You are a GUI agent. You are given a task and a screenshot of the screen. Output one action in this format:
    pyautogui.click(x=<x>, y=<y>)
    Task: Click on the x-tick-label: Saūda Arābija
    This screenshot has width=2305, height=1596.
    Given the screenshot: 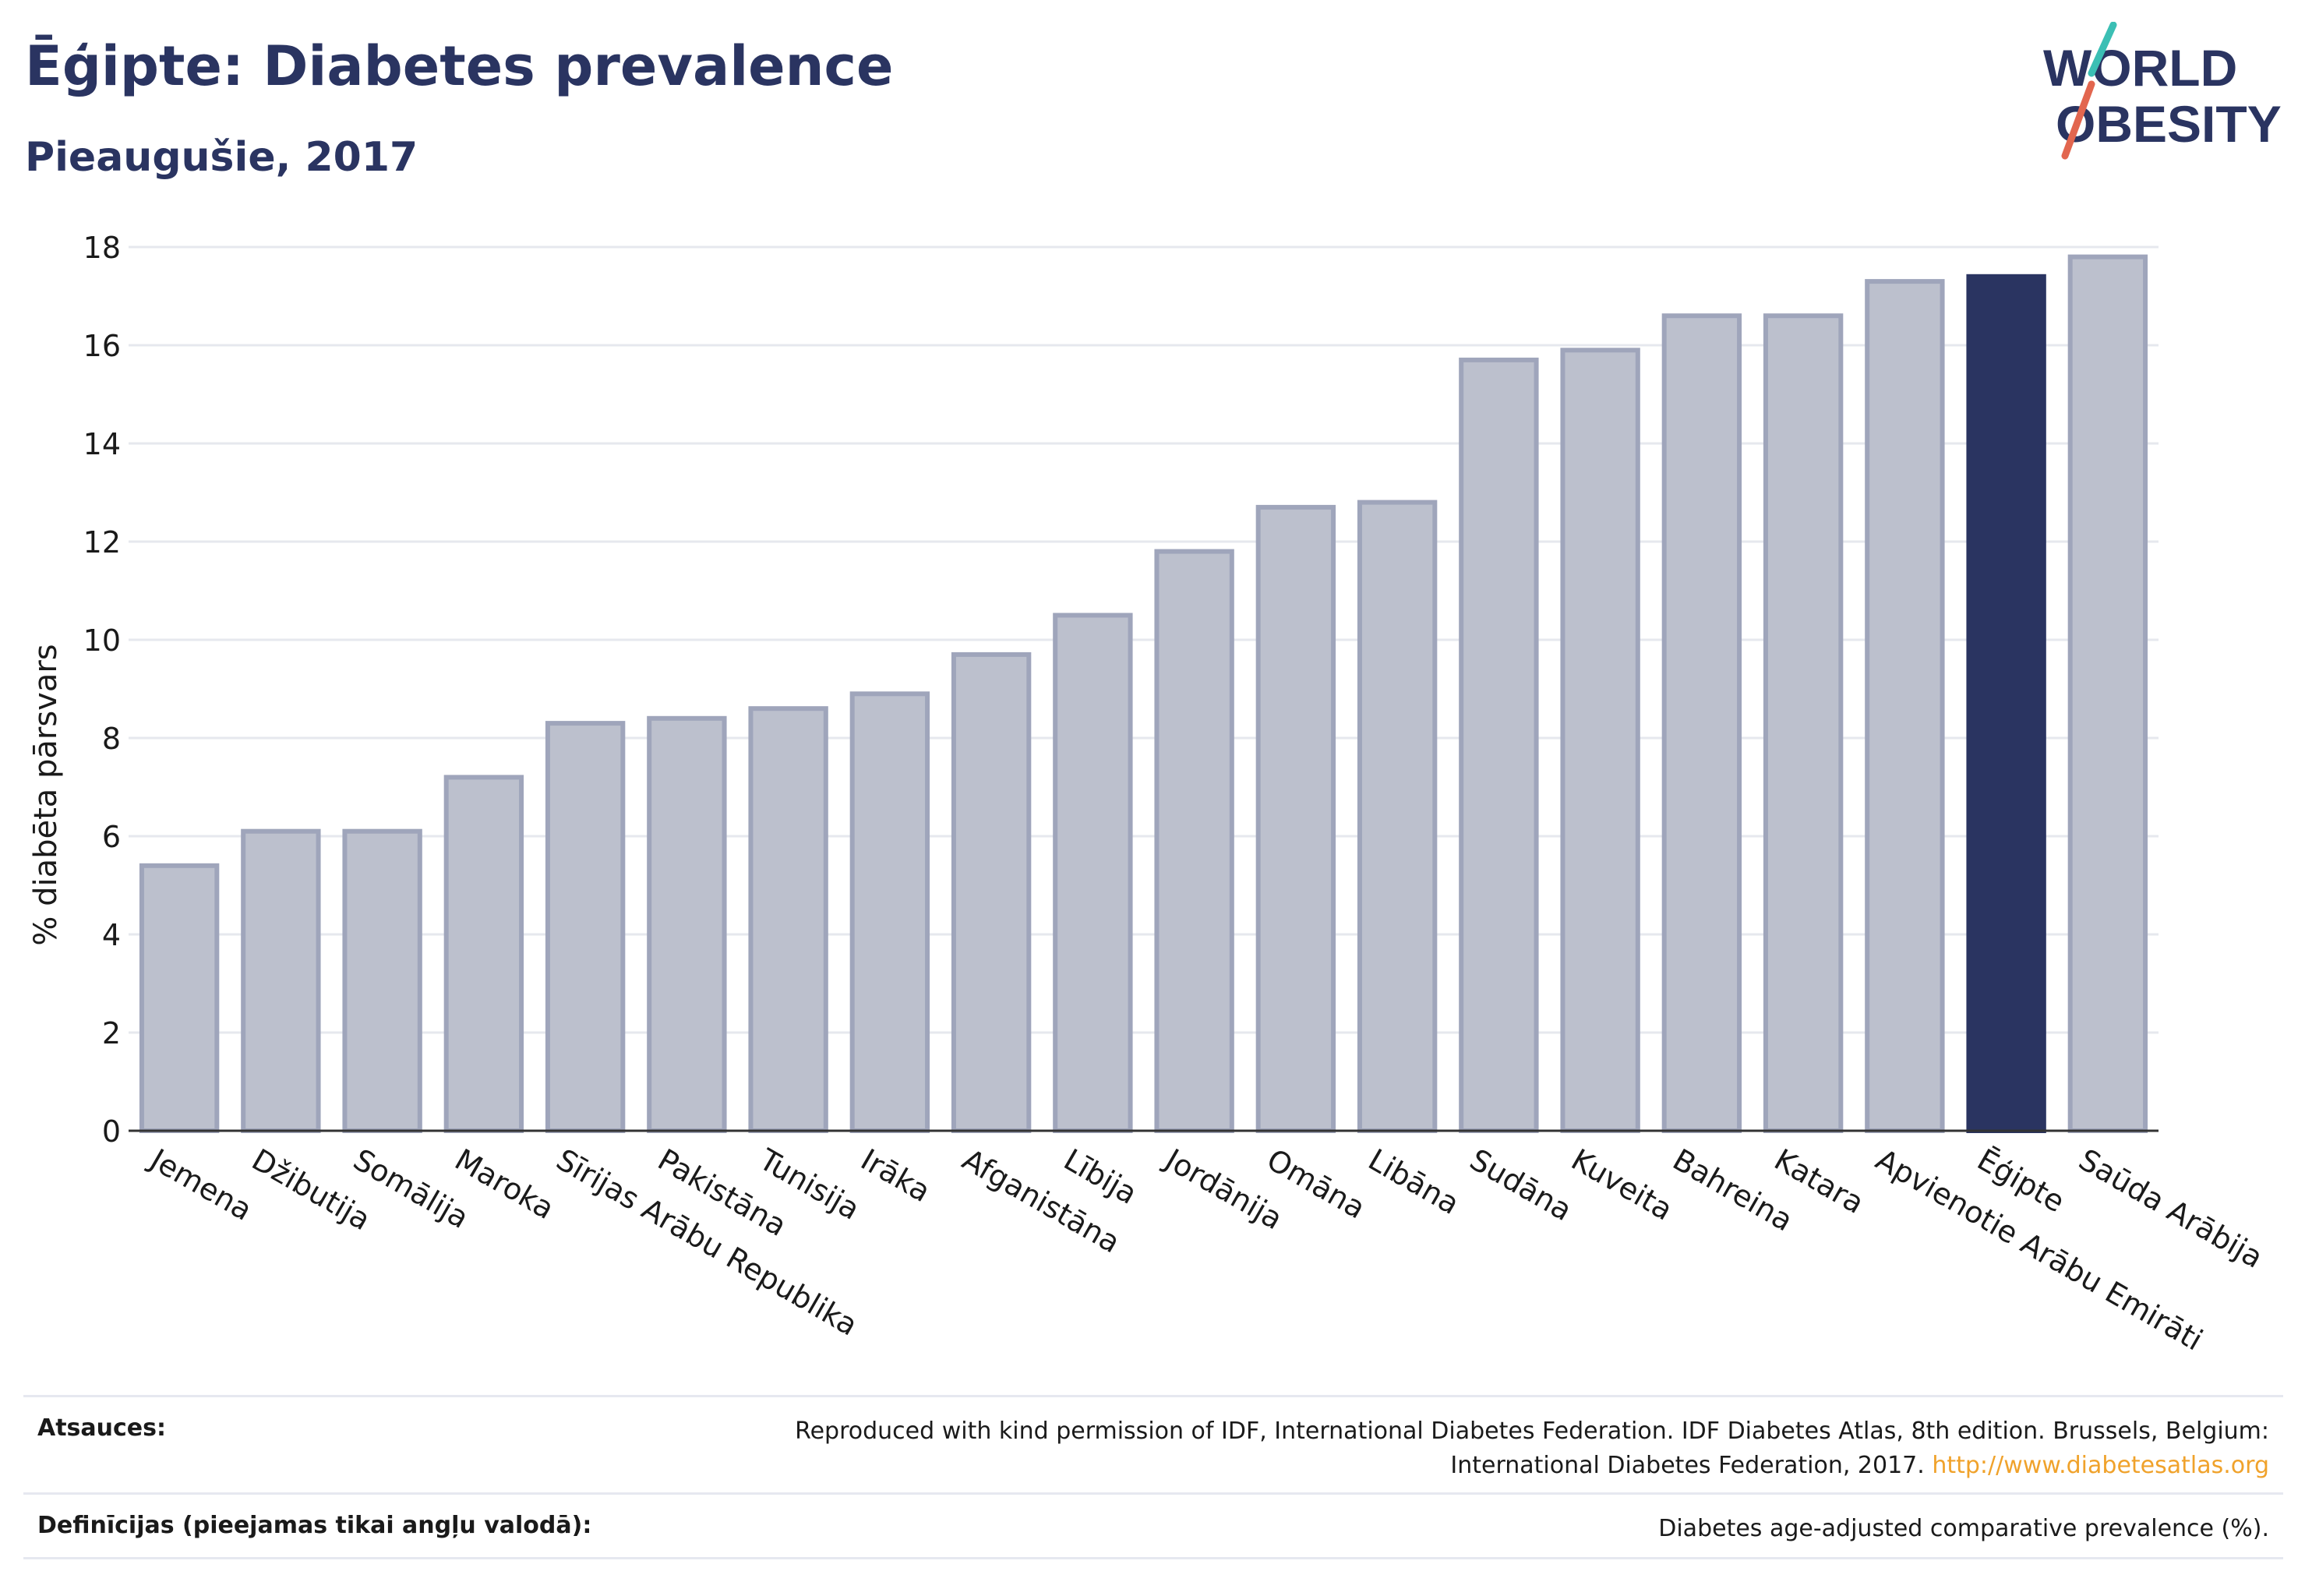 What is the action you would take?
    pyautogui.click(x=2170, y=1208)
    